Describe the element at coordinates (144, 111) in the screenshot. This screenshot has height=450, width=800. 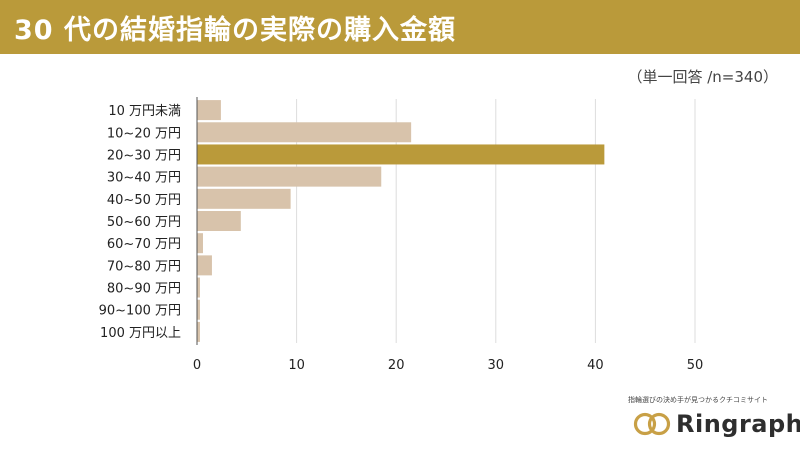
I see `category-label: 10 万円未満` at that location.